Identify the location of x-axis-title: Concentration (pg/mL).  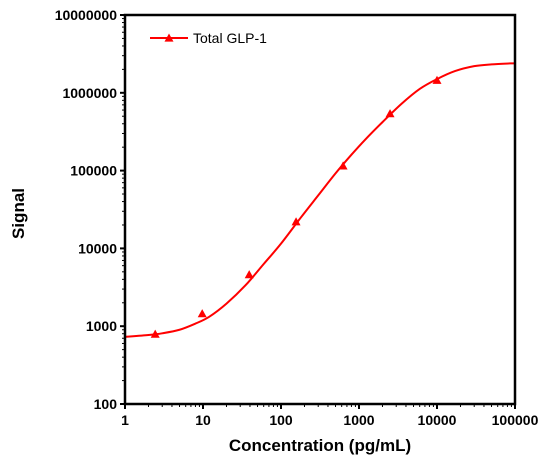
(320, 445).